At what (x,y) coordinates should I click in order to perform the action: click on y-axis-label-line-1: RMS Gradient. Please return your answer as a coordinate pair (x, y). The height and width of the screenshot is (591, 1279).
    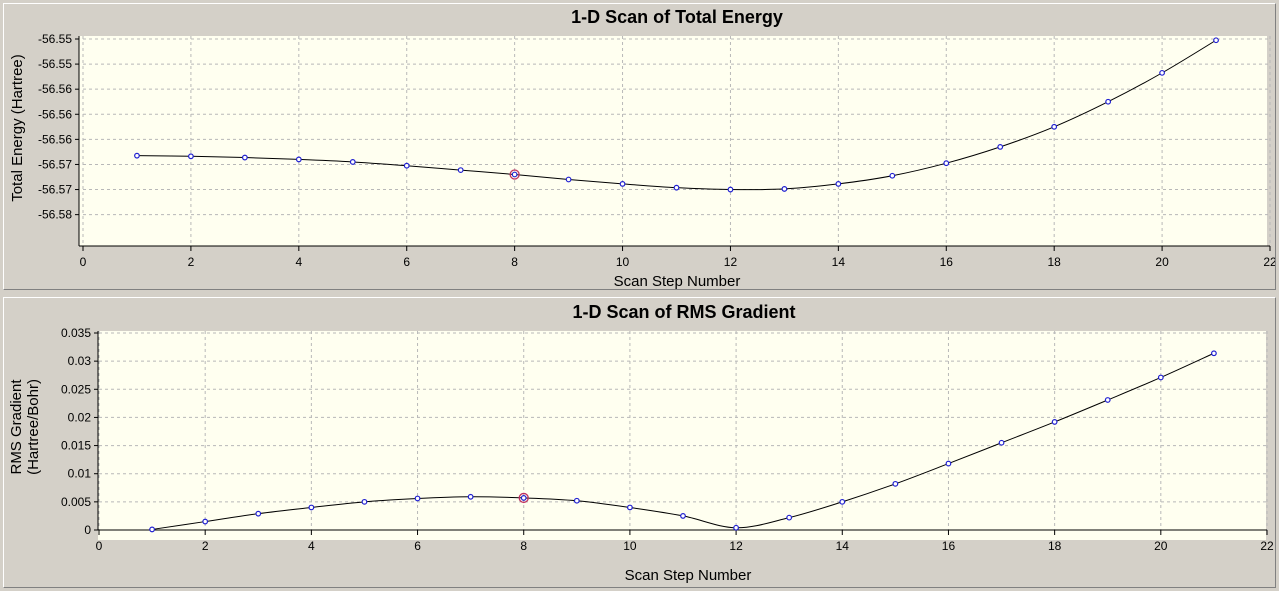
    Looking at the image, I should click on (16, 427).